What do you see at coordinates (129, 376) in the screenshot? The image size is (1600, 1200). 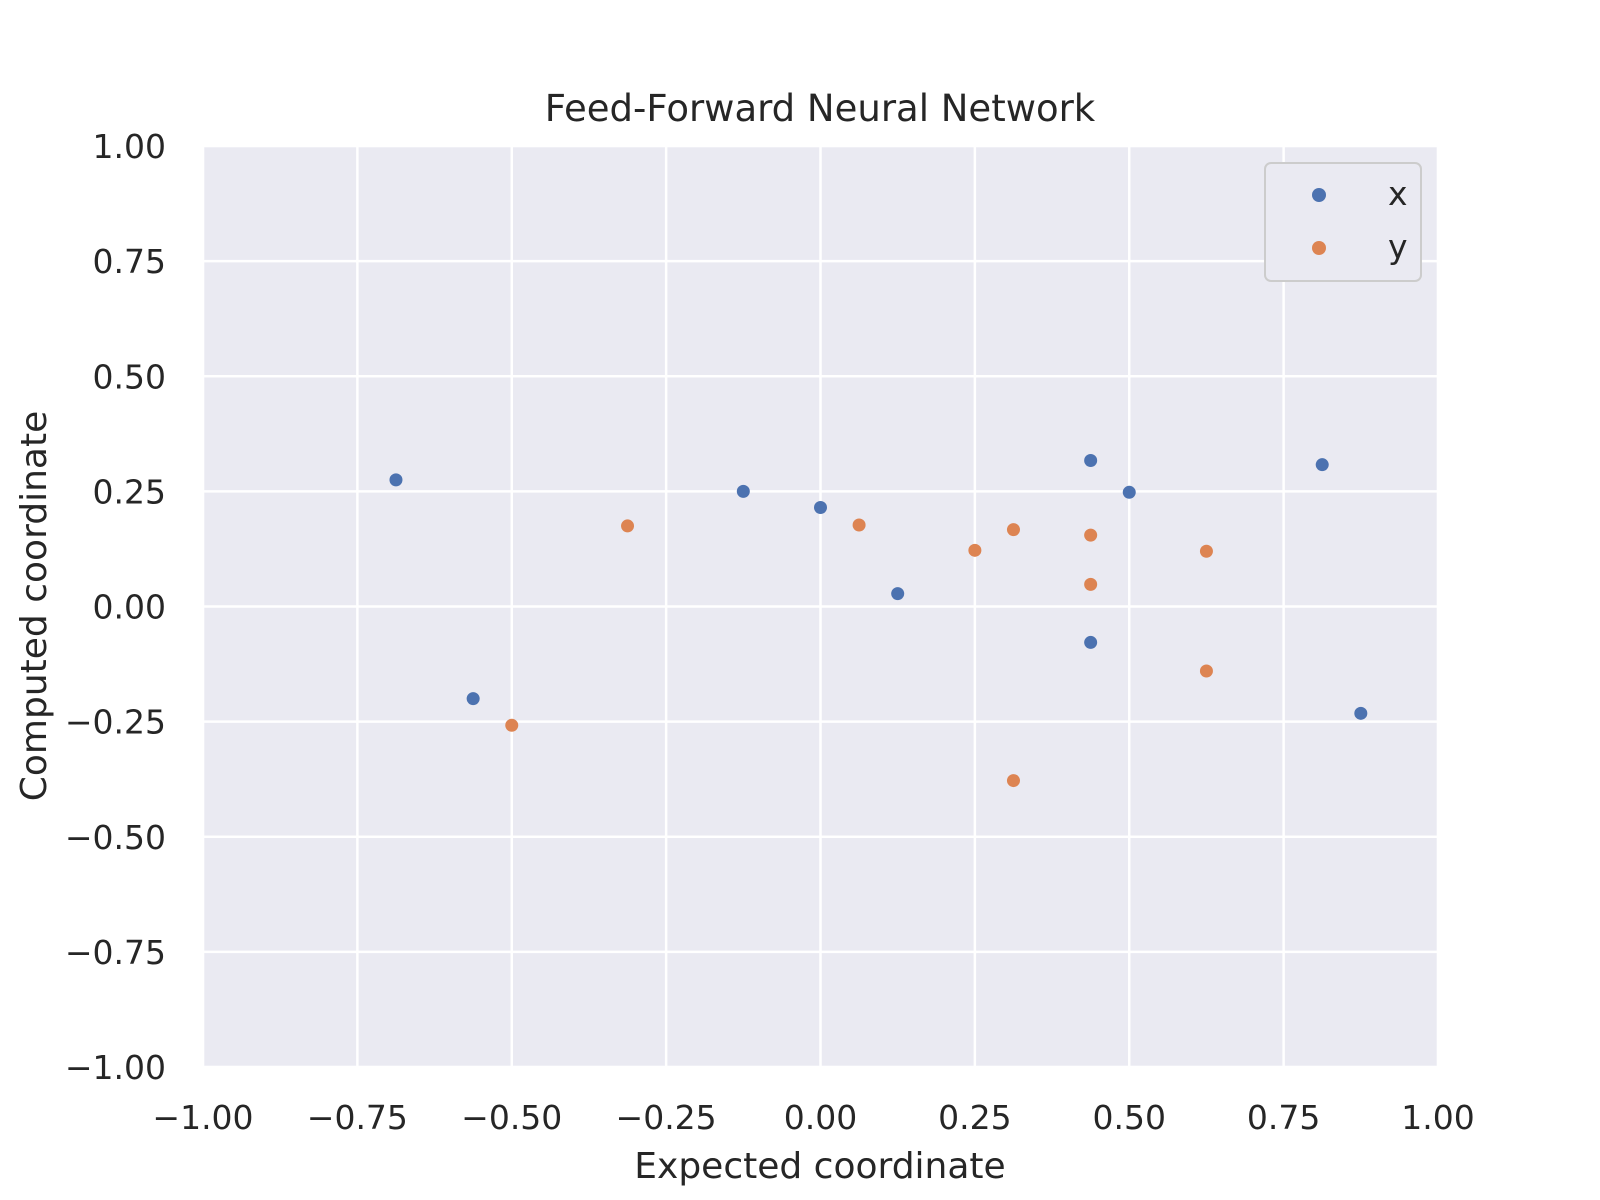 I see `y-tick-label: 0.50` at bounding box center [129, 376].